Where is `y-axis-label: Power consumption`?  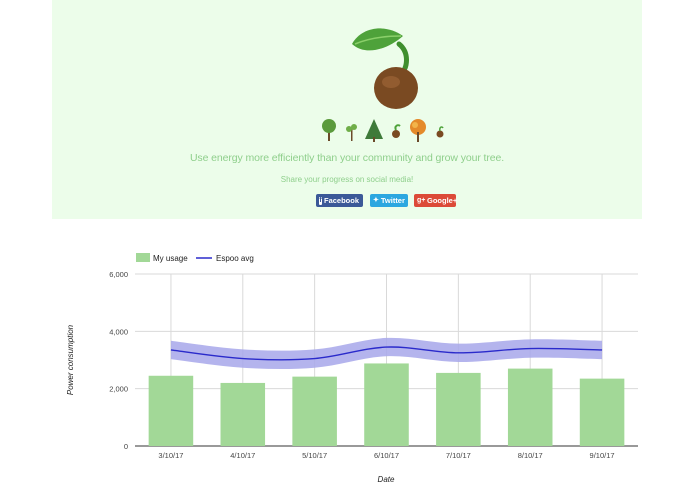
y-axis-label: Power consumption is located at coordinates (70, 359).